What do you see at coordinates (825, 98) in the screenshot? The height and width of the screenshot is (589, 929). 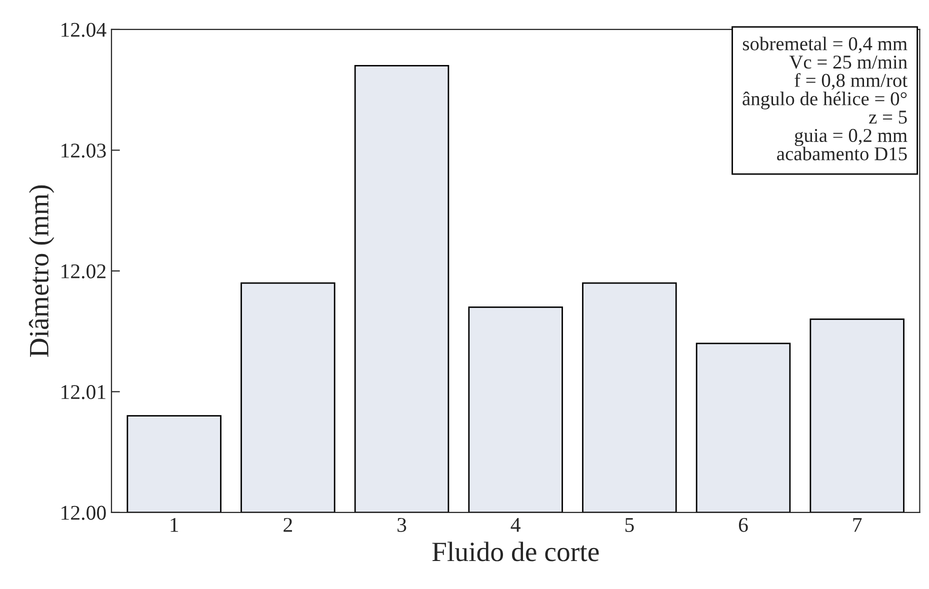 I see `annotation: sobremetal = 0,4 mm Vc = 25 m/min f = 0,8 mm/rot ângulo de hélice = 0° z = 5 guia = 0,2 mm acabamento D15` at bounding box center [825, 98].